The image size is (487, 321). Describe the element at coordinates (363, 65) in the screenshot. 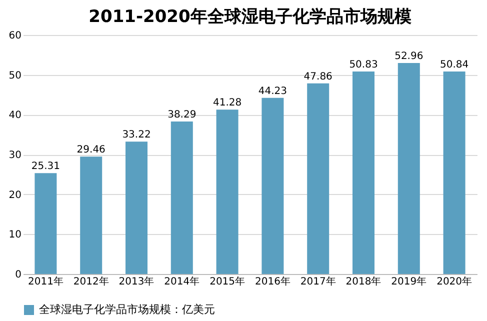

I see `data-label: 50.83` at that location.